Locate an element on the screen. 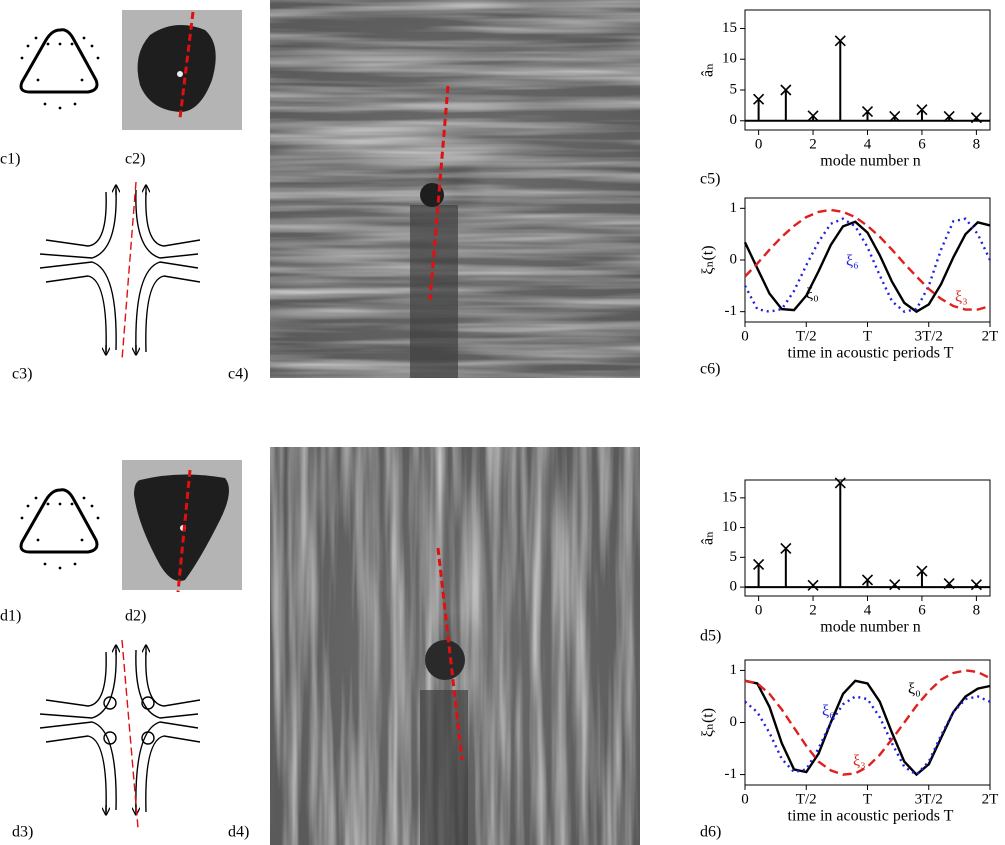 This screenshot has height=845, width=1005. panel-label: c5) is located at coordinates (710, 179).